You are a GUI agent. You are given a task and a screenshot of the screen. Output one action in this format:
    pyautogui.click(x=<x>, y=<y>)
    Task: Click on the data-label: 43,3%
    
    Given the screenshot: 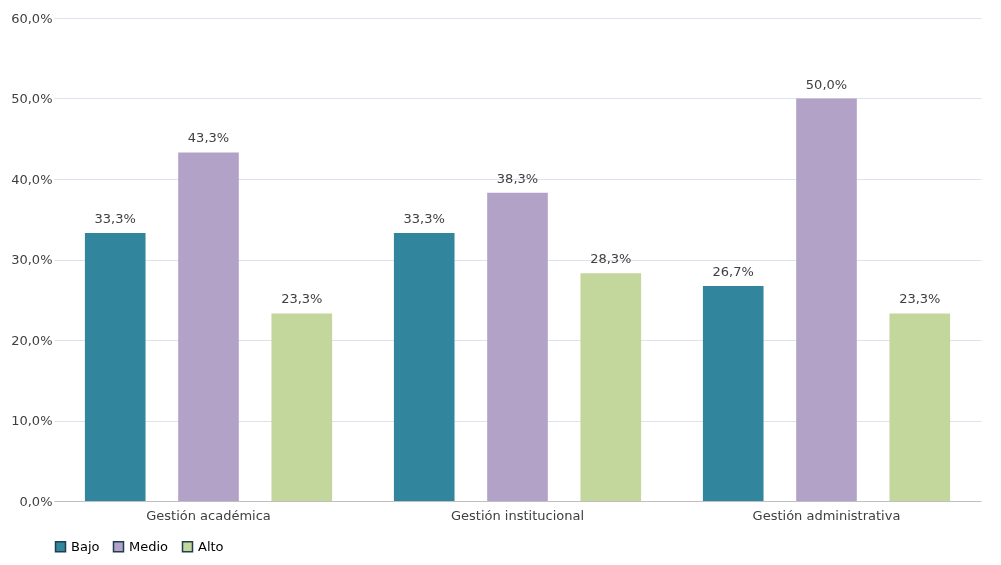 What is the action you would take?
    pyautogui.click(x=208, y=138)
    